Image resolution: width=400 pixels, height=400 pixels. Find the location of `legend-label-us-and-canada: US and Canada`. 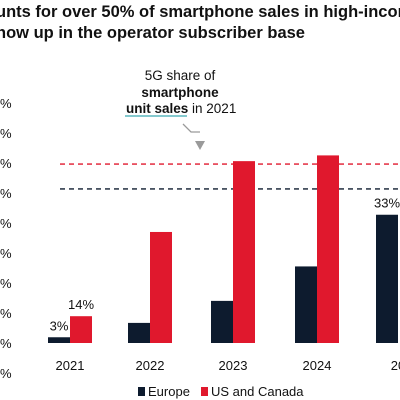

legend-label-us-and-canada: US and Canada is located at coordinates (257, 391).